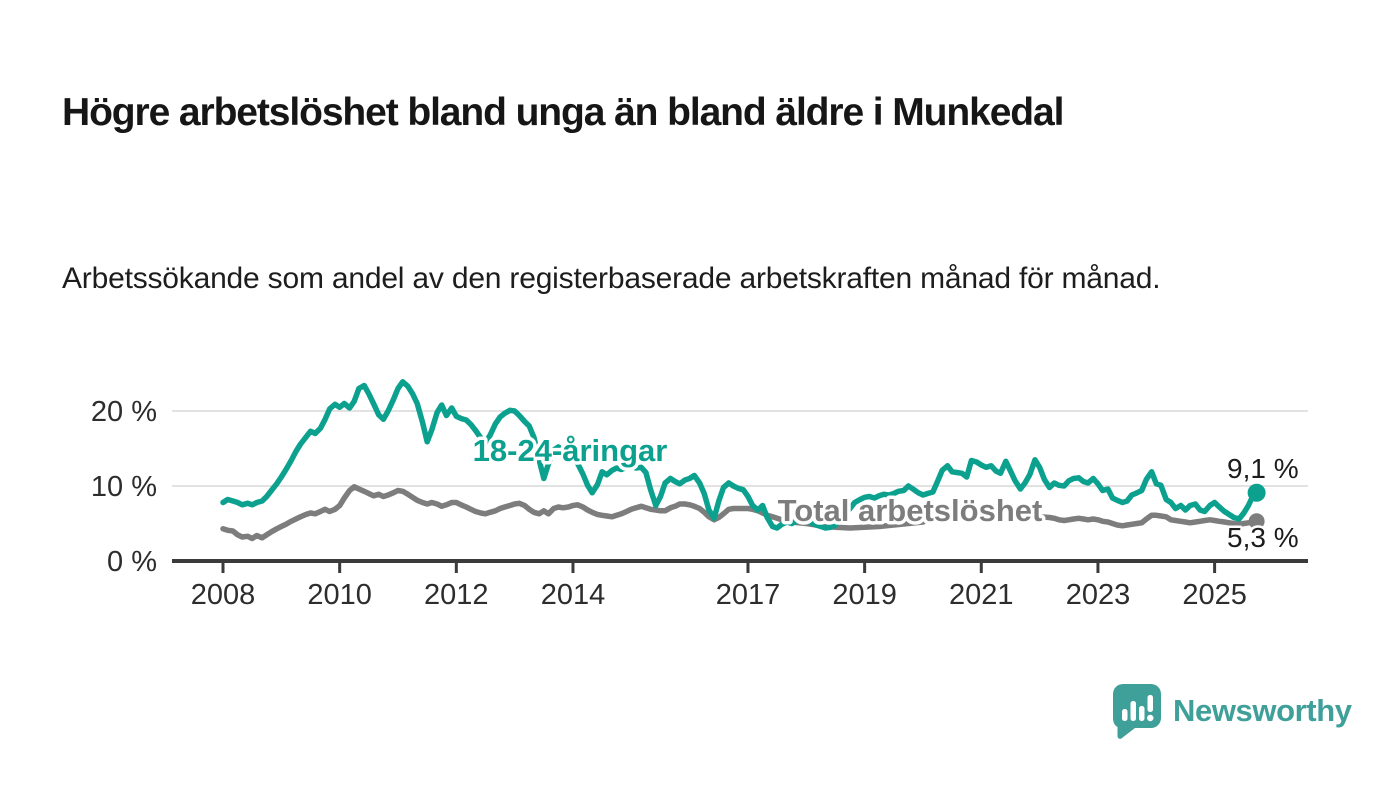 The image size is (1400, 794). Describe the element at coordinates (124, 412) in the screenshot. I see `y-tick-label-20: 20 %` at that location.